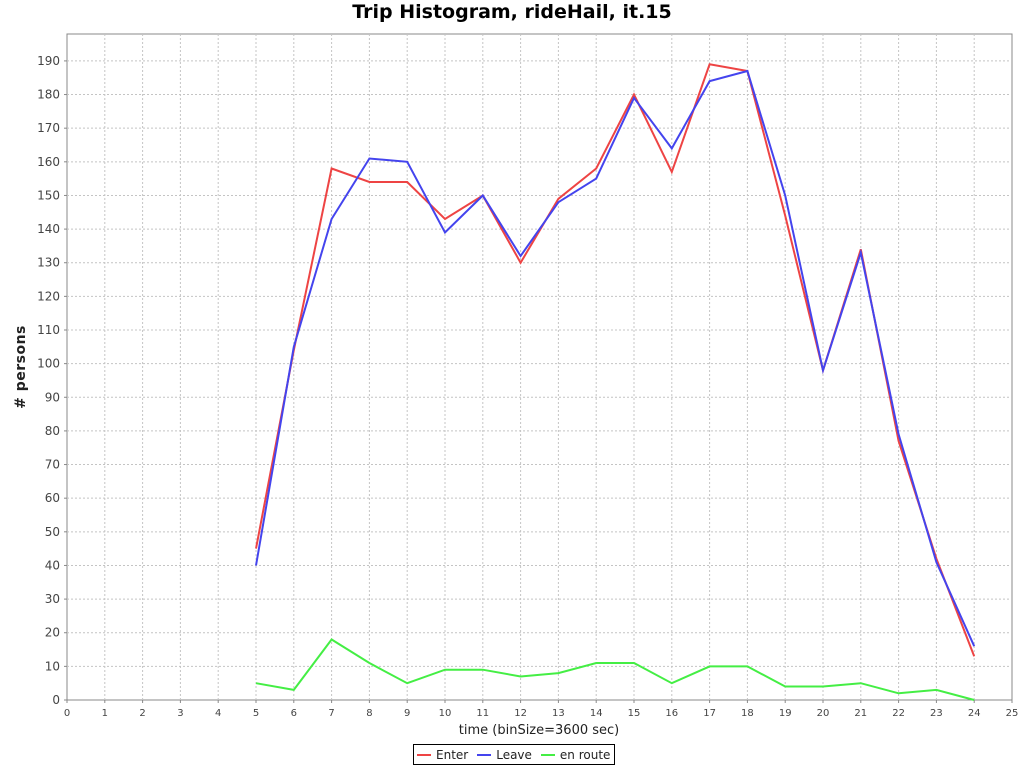 The height and width of the screenshot is (768, 1024). Describe the element at coordinates (48, 263) in the screenshot. I see `y-tick-label: 130` at that location.